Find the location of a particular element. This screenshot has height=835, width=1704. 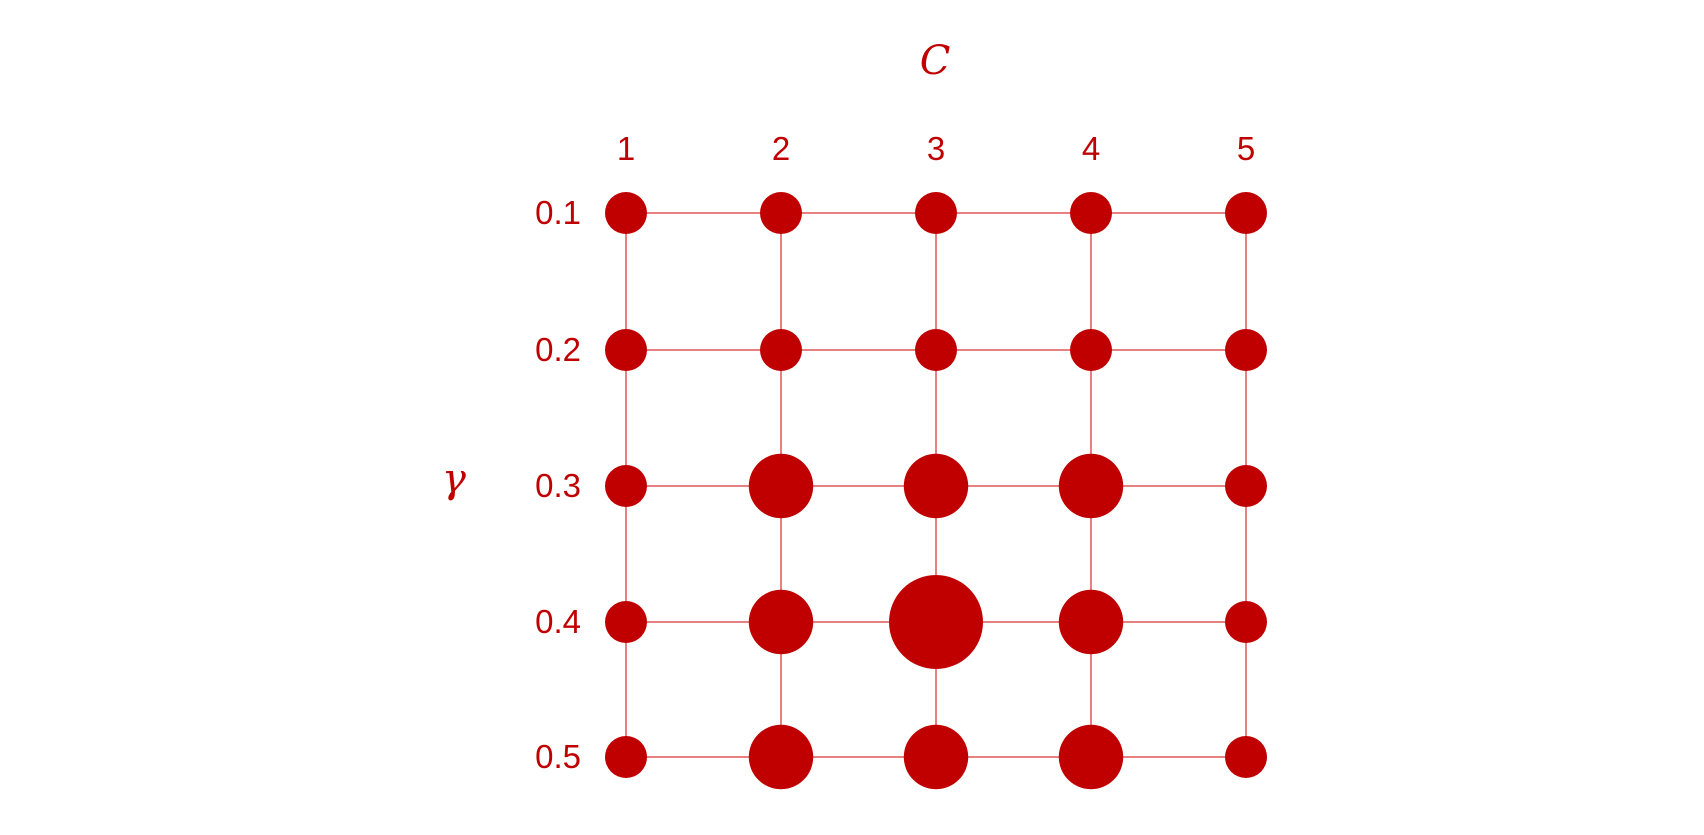

y-tick-label: 0.5 is located at coordinates (558, 756).